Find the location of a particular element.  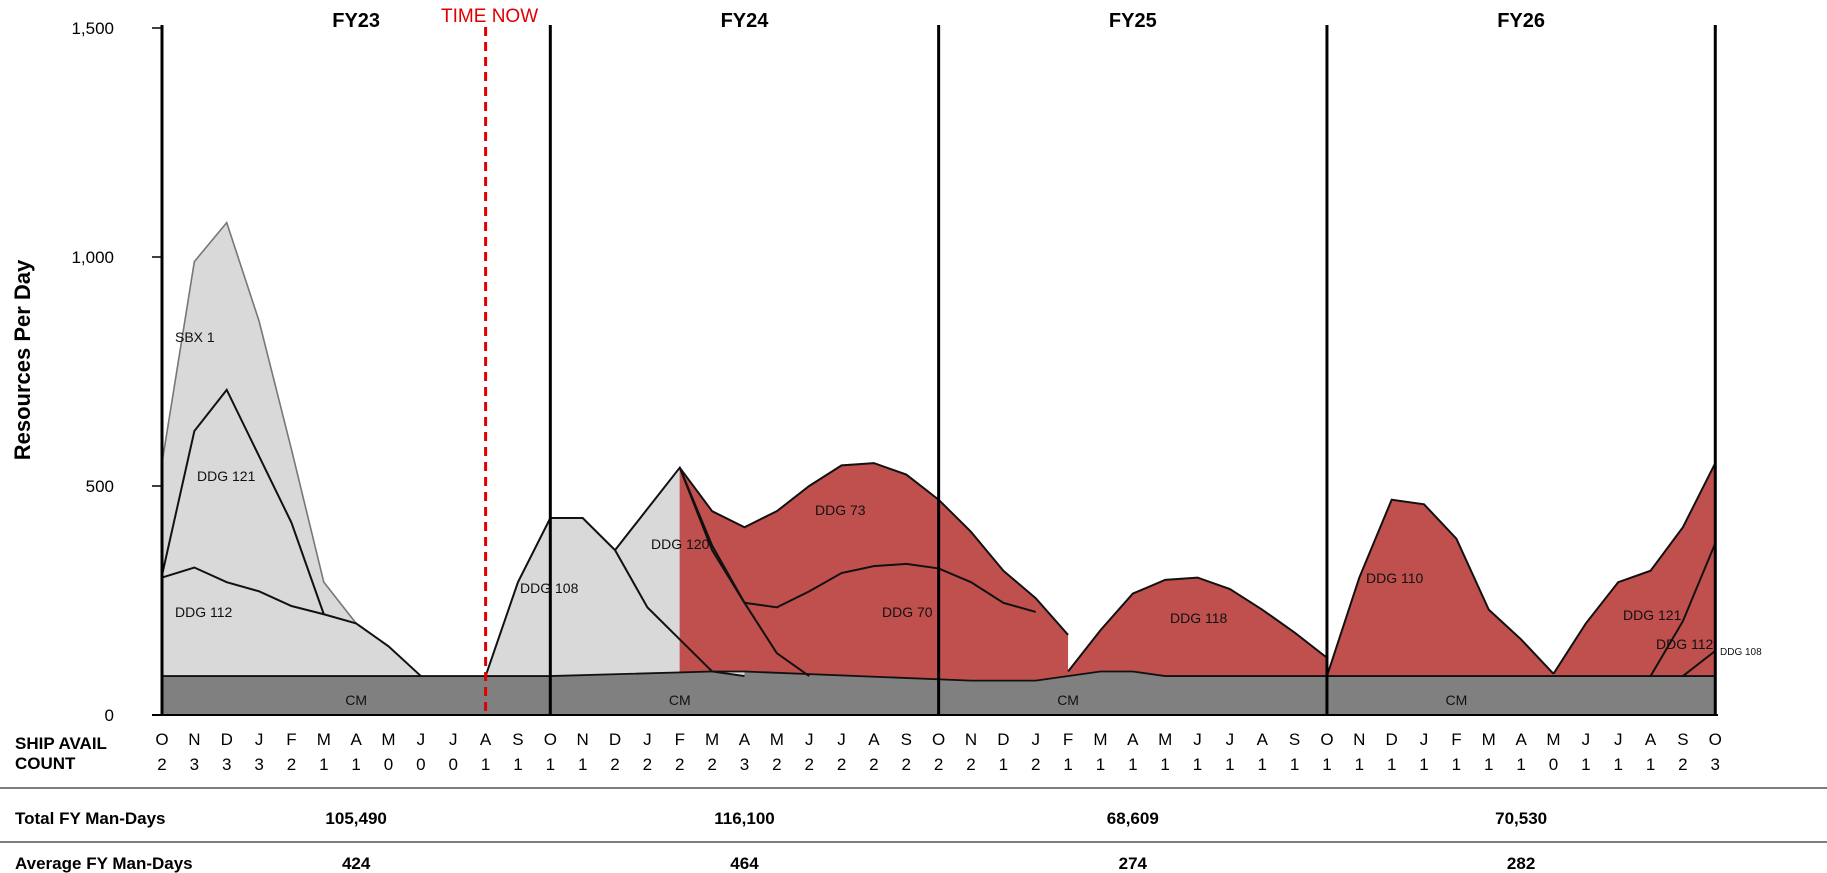

count-label-1: 3 is located at coordinates (194, 764).